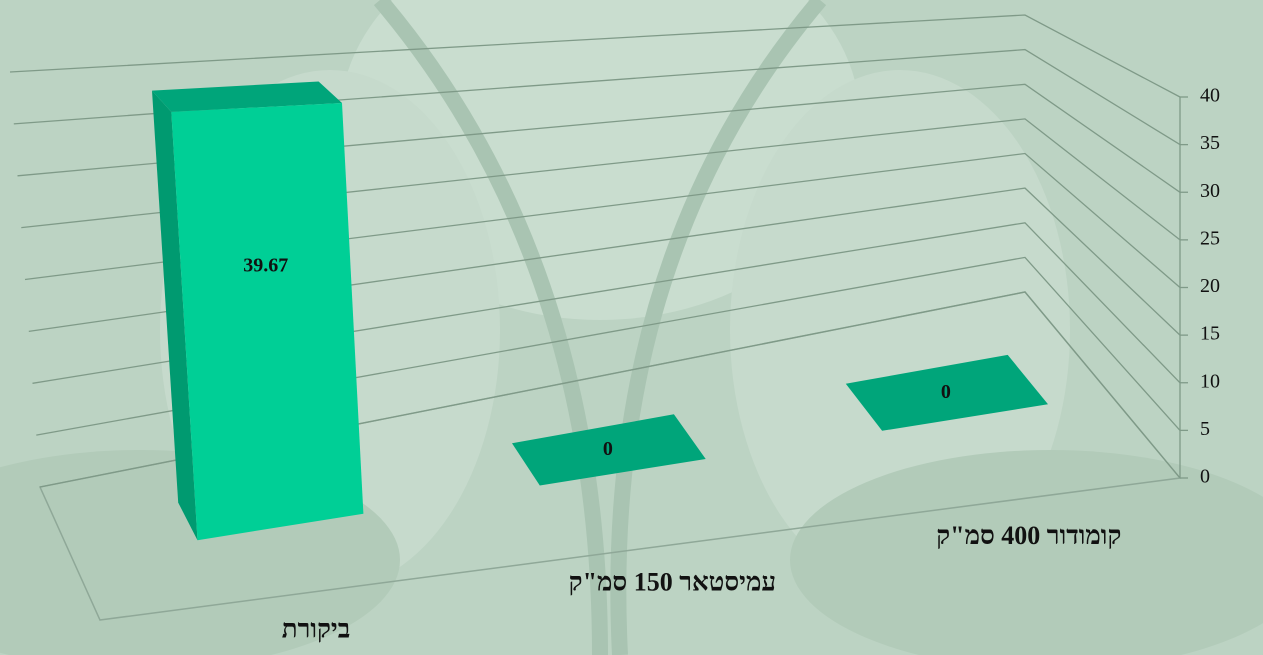  Describe the element at coordinates (1210, 381) in the screenshot. I see `y-tick-label: 10` at that location.